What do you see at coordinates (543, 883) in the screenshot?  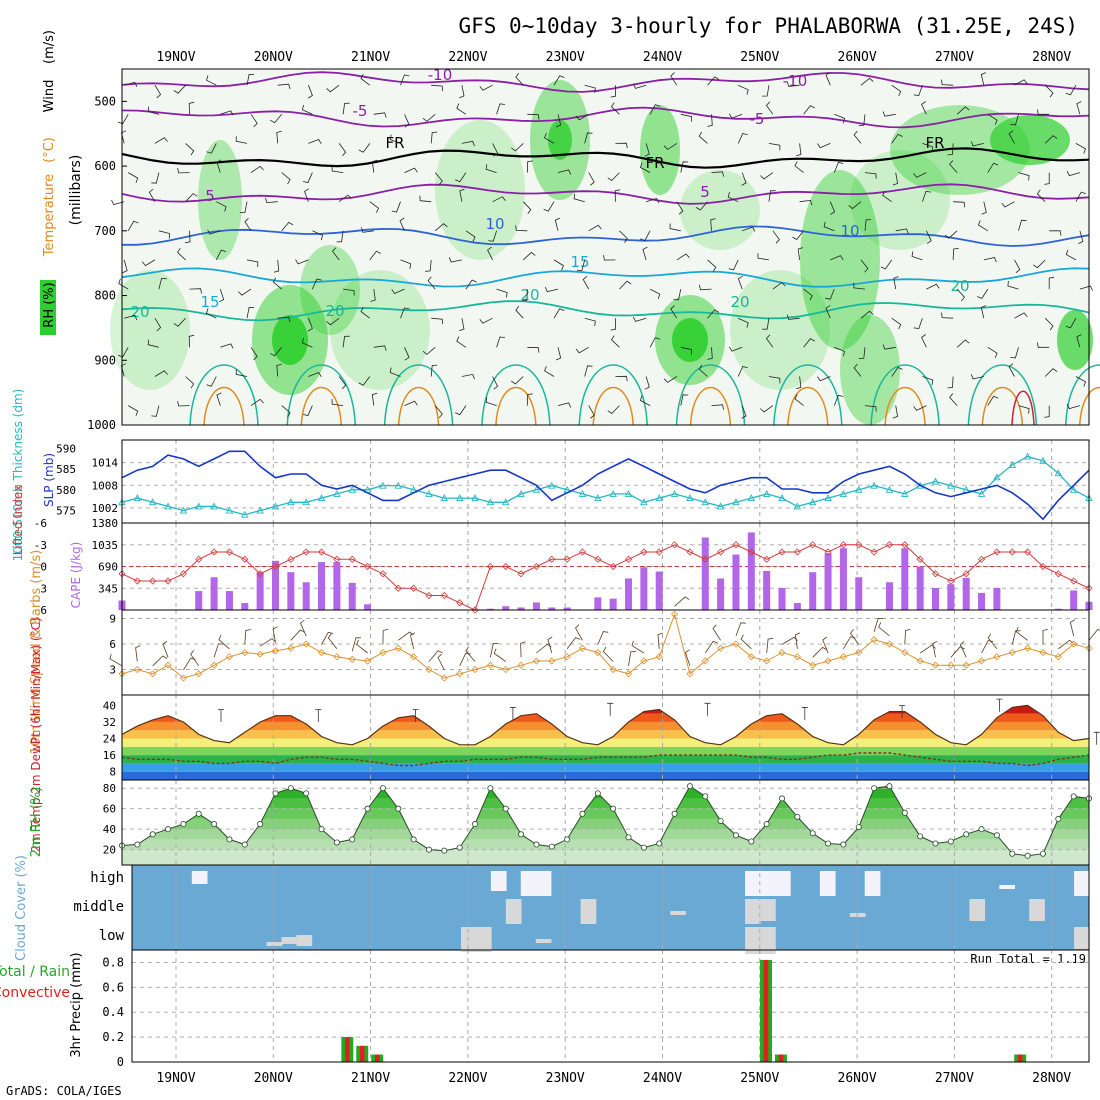 I see `cloud-gap` at bounding box center [543, 883].